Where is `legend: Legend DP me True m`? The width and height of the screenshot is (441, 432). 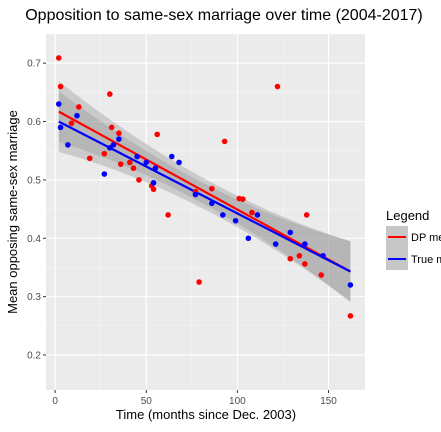 legend: Legend DP me True m is located at coordinates (413, 239).